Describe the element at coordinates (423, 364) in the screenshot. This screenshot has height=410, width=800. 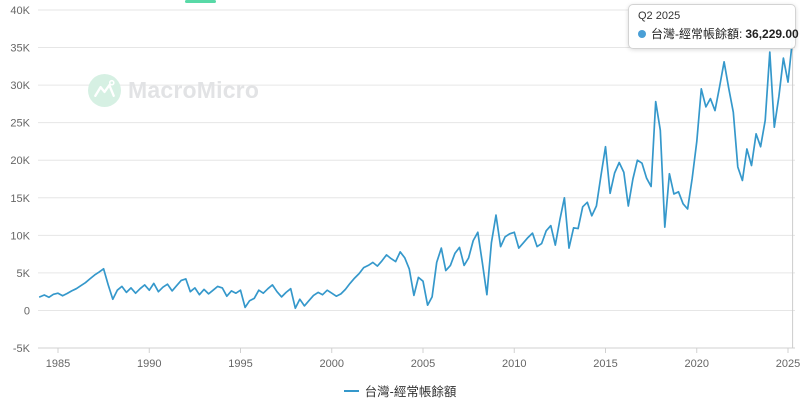
I see `x-axis-label: 2005` at that location.